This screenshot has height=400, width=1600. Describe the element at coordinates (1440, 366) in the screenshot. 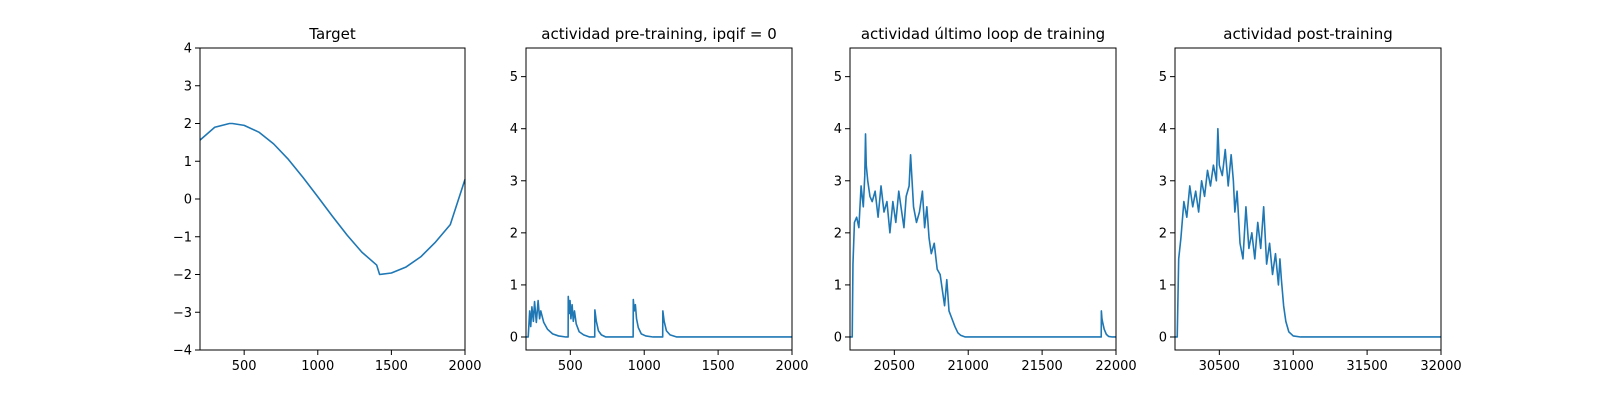

I see `x-tick-label: 32000` at that location.